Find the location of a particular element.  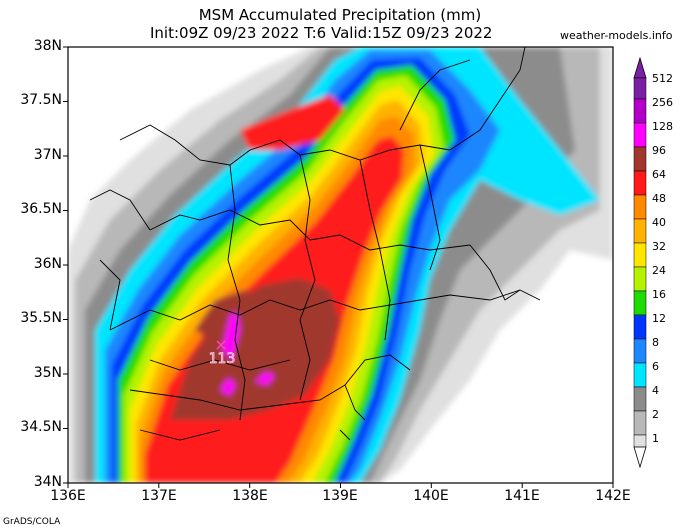

colorbar-top-arrow is located at coordinates (640, 67).